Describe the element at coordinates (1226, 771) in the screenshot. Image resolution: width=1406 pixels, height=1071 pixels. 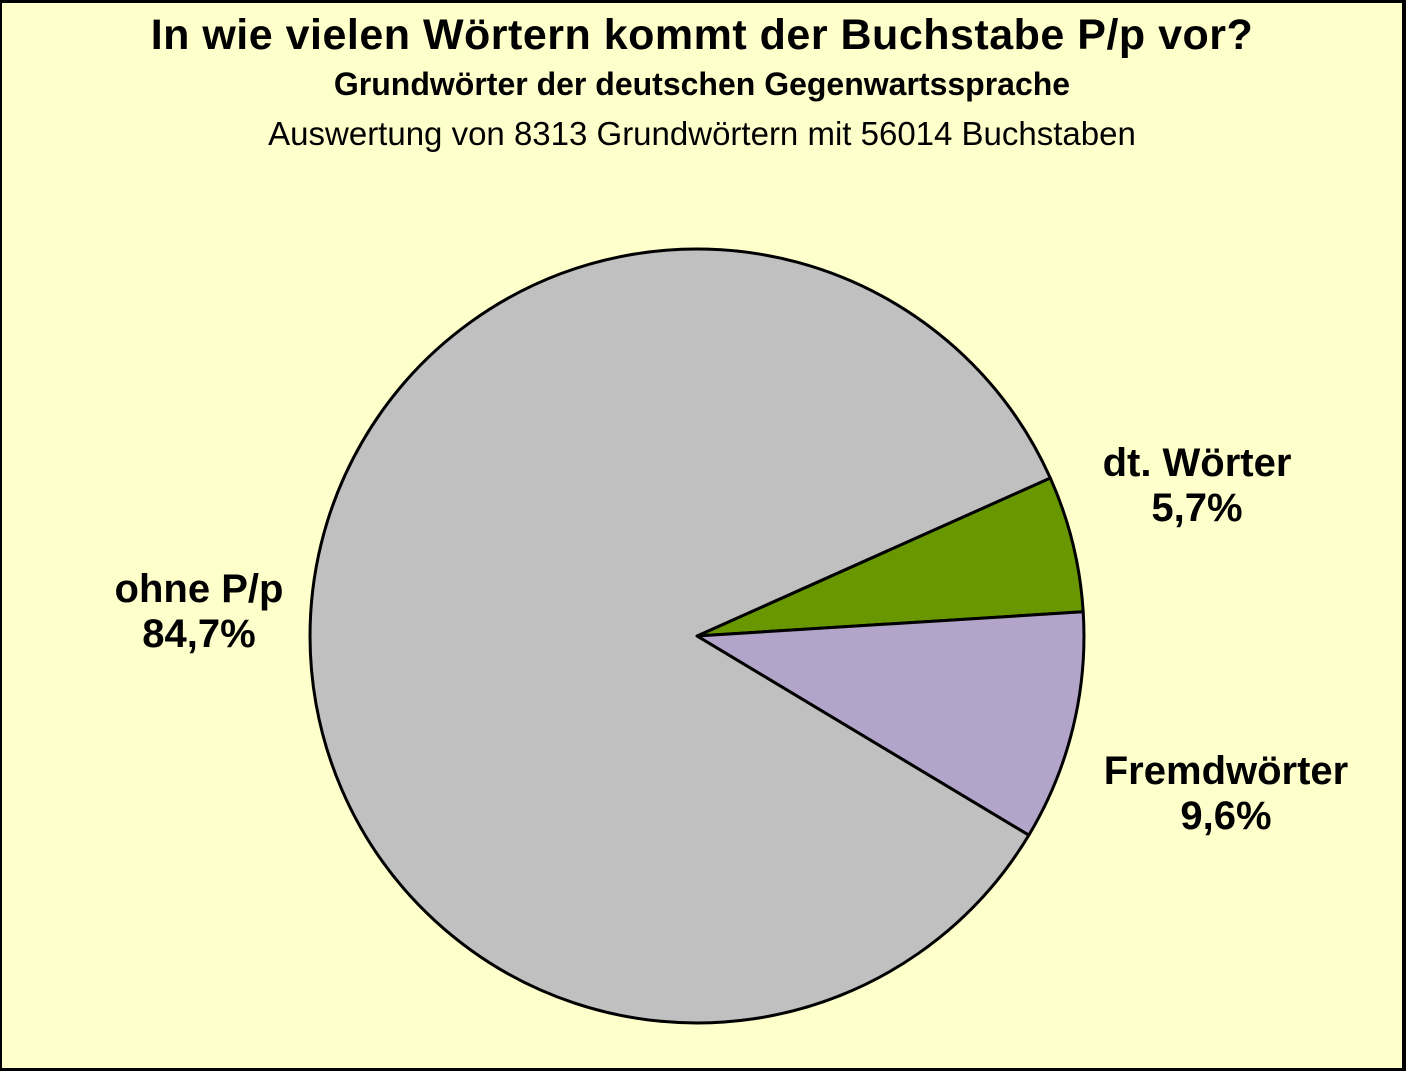
I see `slice-name: Fremdwörter` at that location.